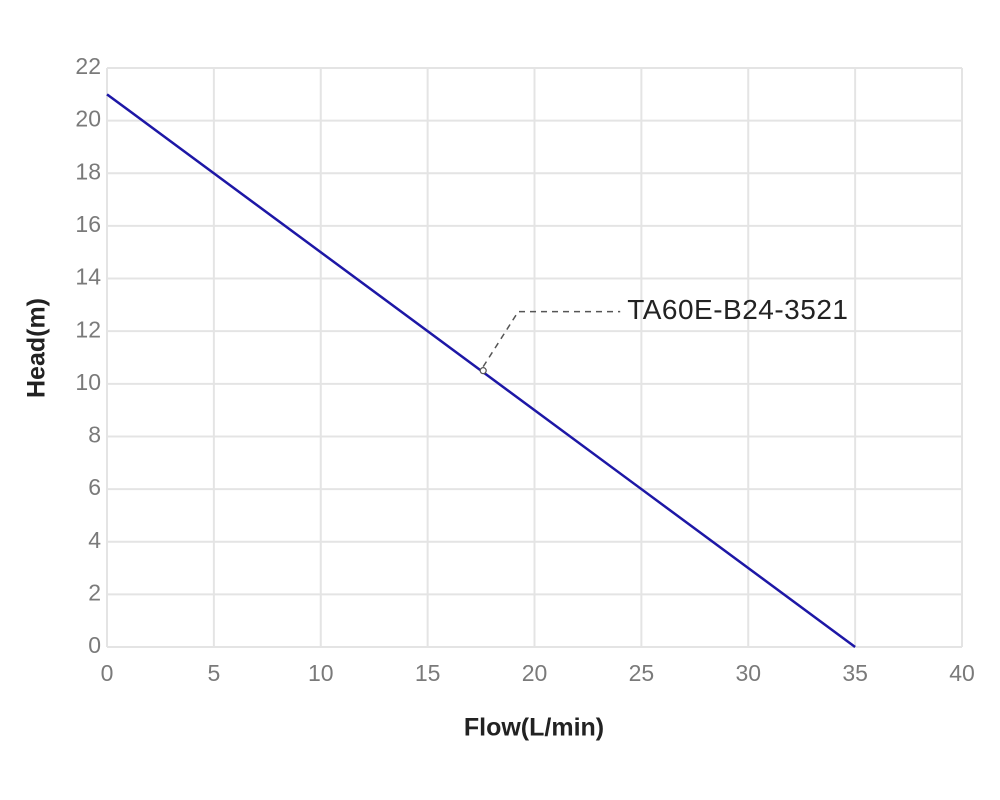  Describe the element at coordinates (37, 348) in the screenshot. I see `y-axis-title: Head(m)` at that location.